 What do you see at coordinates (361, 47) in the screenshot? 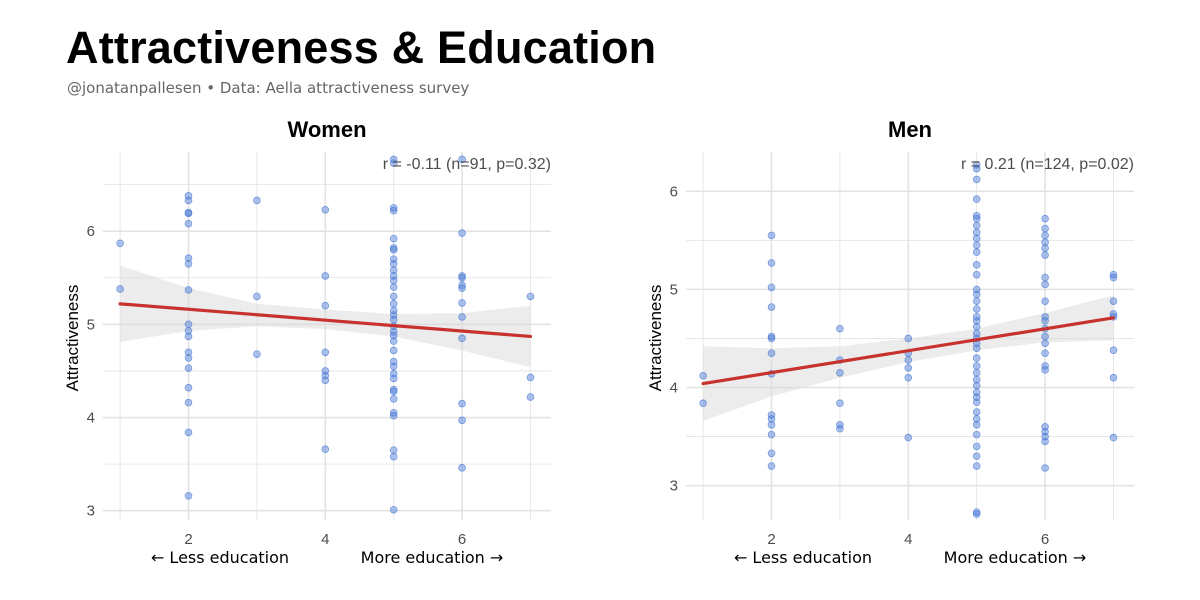
I see `page-title: Attractiveness & Education` at bounding box center [361, 47].